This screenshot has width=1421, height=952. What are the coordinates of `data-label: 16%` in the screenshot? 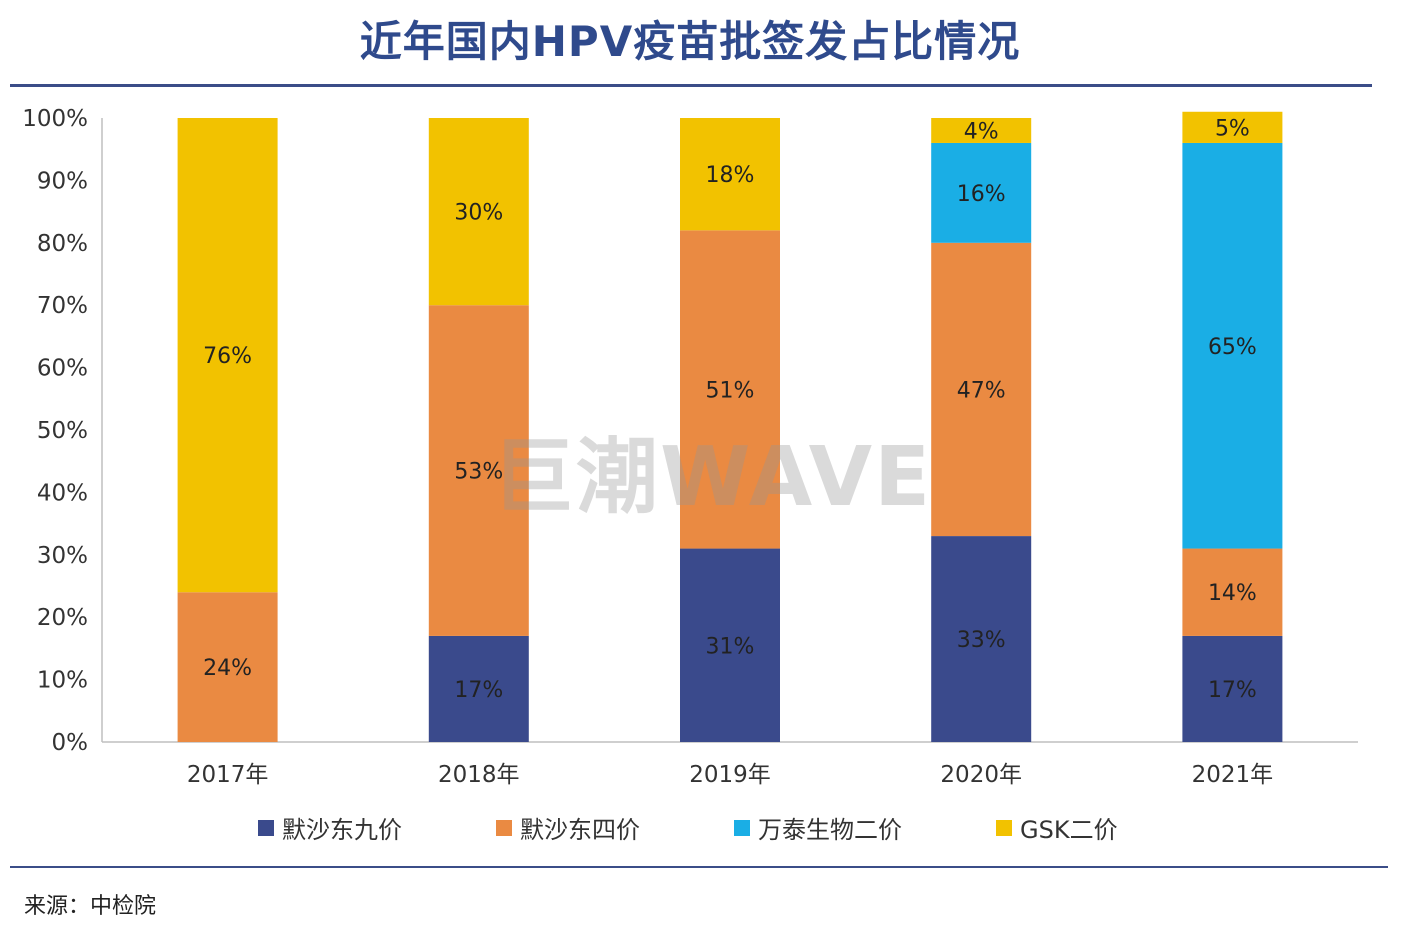 It's located at (981, 194).